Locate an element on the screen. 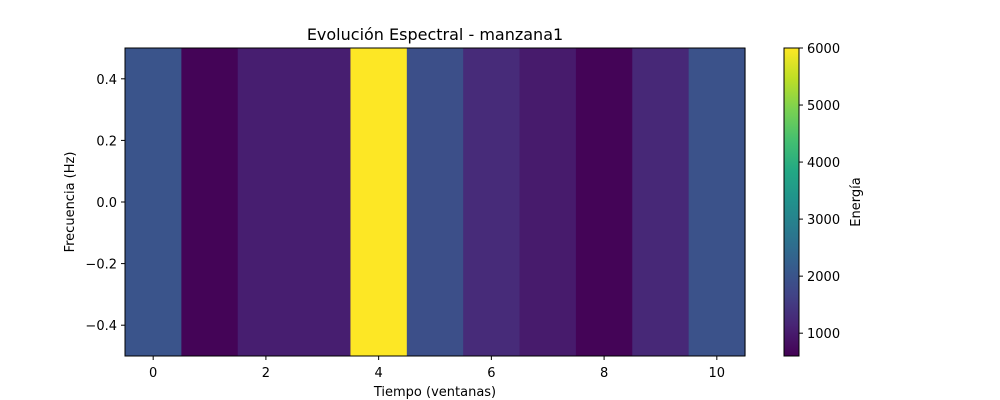  x-tick-label: 0 is located at coordinates (153, 373).